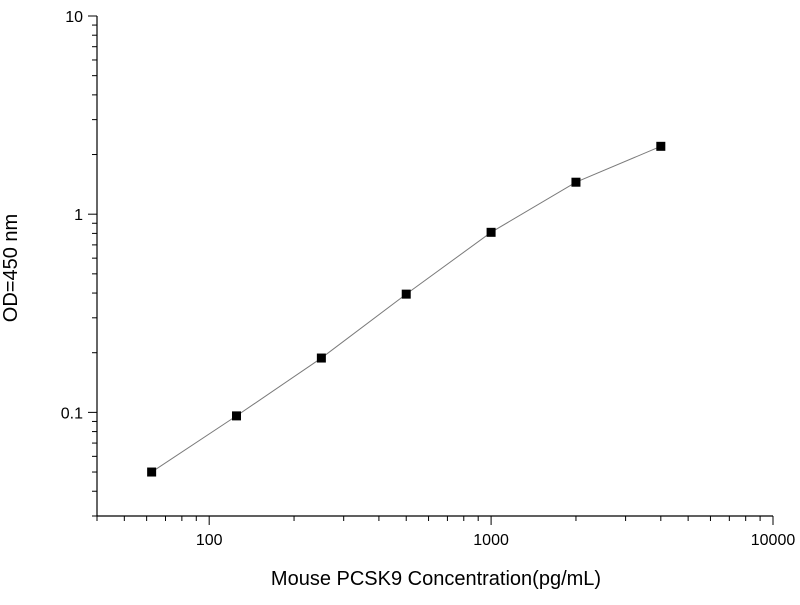 The width and height of the screenshot is (800, 605). I want to click on x-tick-label: 10000, so click(773, 540).